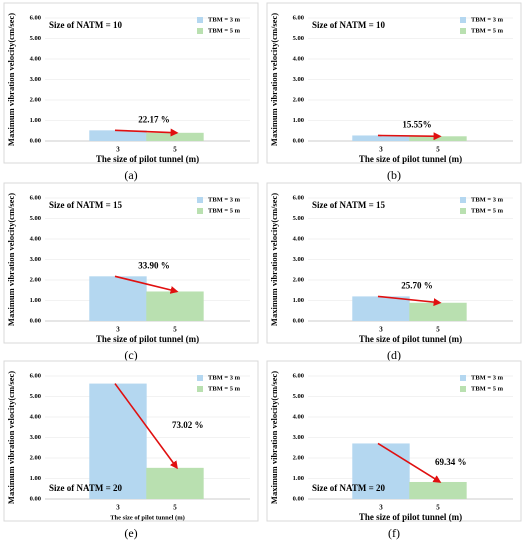 Image resolution: width=527 pixels, height=550 pixels. I want to click on change-label: 73.02 %, so click(188, 425).